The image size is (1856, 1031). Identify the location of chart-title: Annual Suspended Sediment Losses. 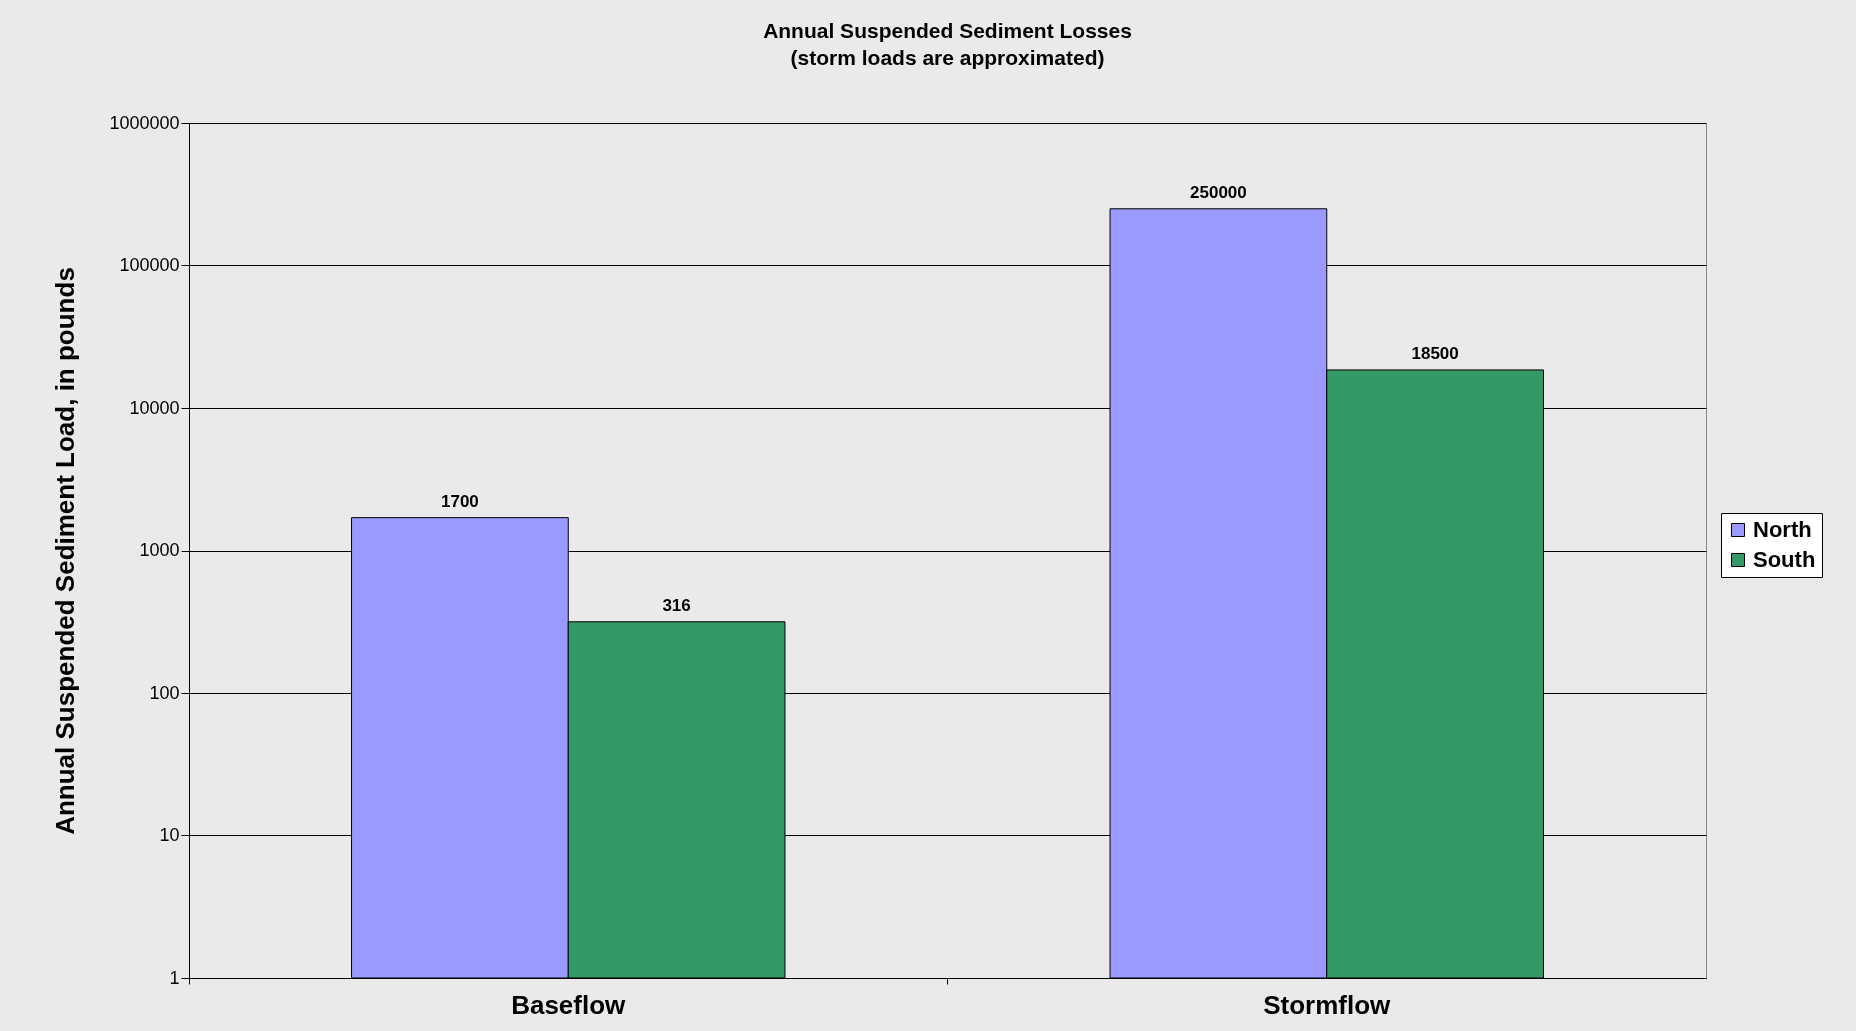
(947, 30).